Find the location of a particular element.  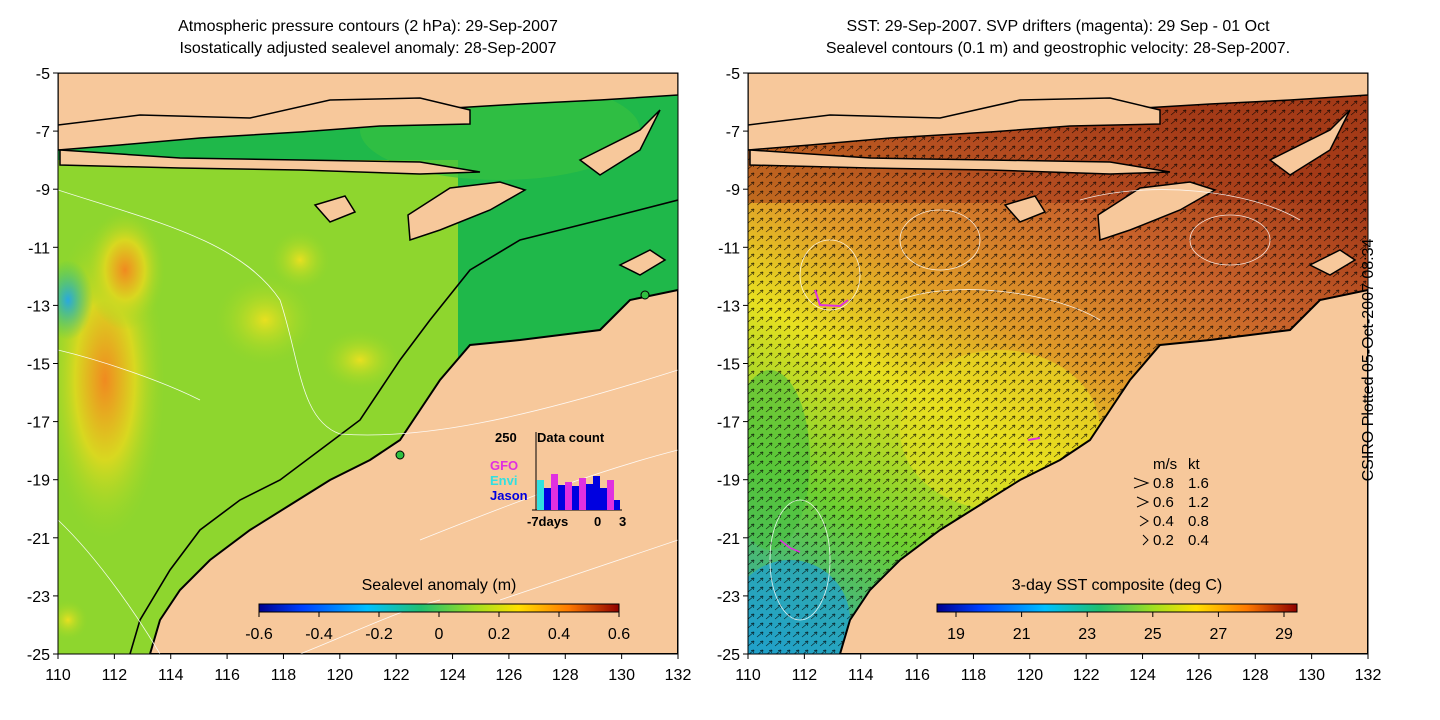

colorbar-tick-label: 21 is located at coordinates (1022, 634).